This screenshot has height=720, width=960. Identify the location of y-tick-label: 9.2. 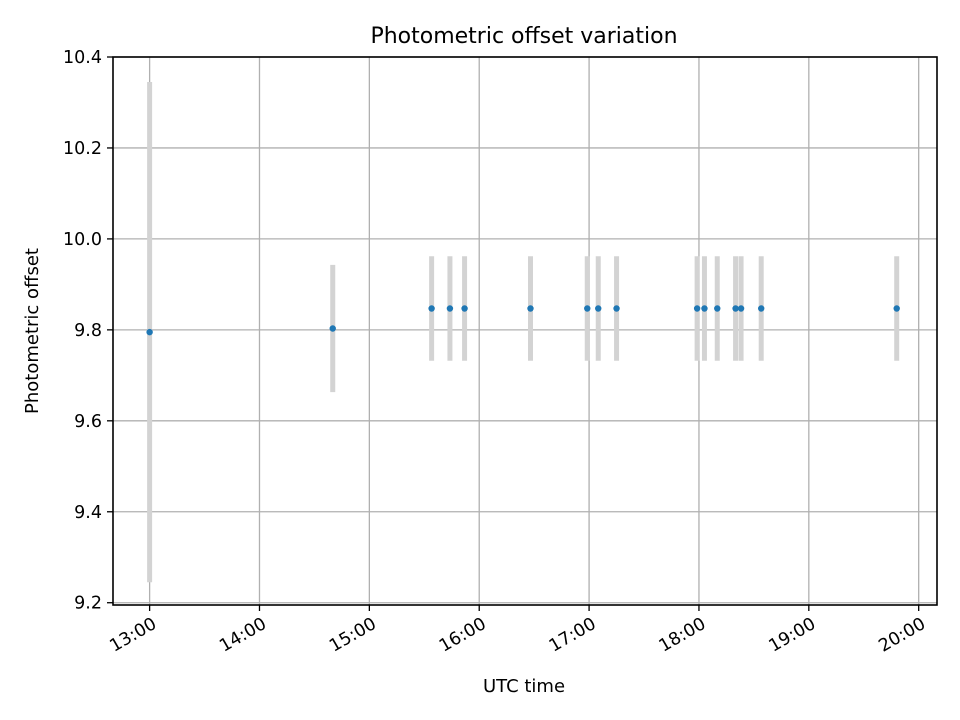
(88, 604).